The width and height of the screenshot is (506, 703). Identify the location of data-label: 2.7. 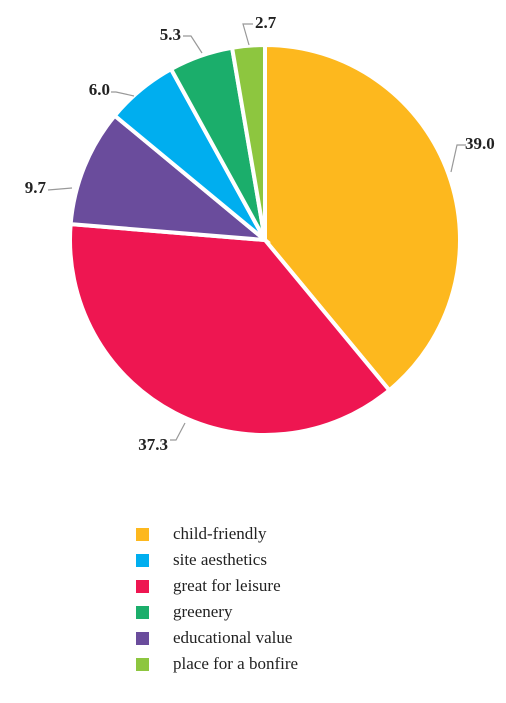
(266, 22).